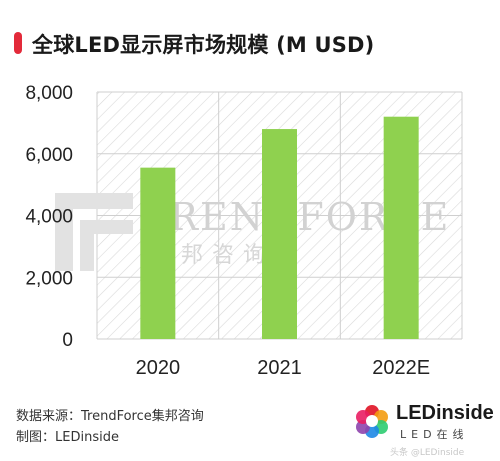 Image resolution: width=500 pixels, height=461 pixels. What do you see at coordinates (434, 434) in the screenshot?
I see `logo-tagline: LED在线` at bounding box center [434, 434].